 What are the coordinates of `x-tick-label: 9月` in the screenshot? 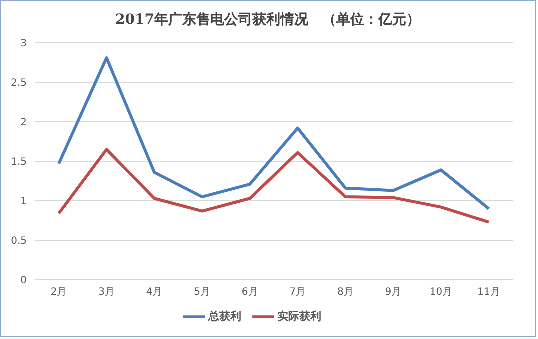 It's located at (393, 292).